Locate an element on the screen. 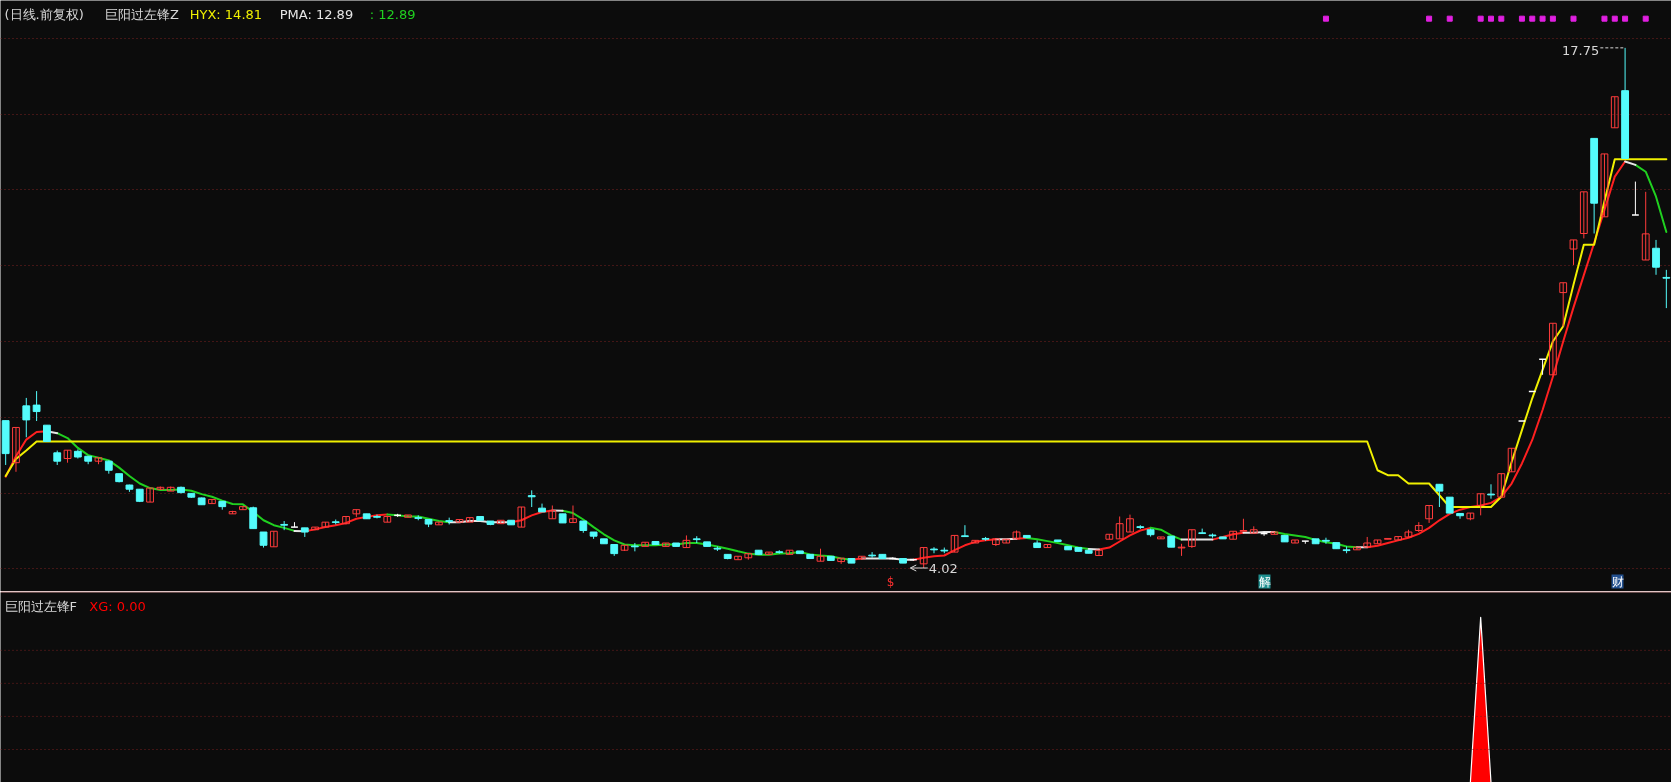 This screenshot has height=782, width=1671. annotation: 财 is located at coordinates (1617, 581).